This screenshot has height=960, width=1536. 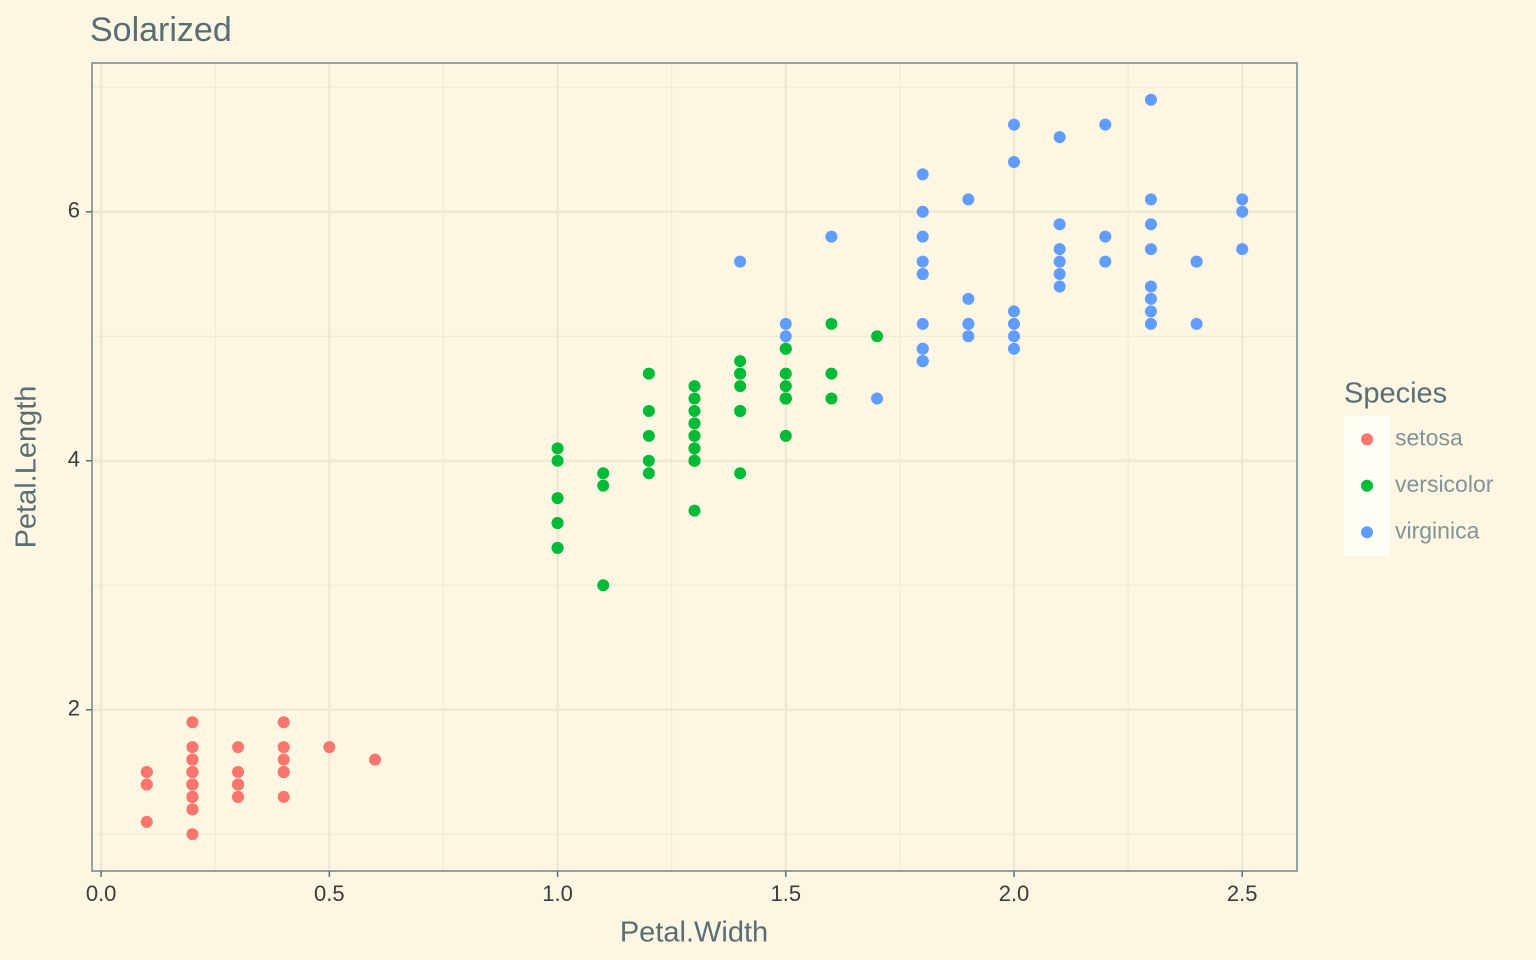 What do you see at coordinates (27, 467) in the screenshot?
I see `y-axis-label: Petal.Length` at bounding box center [27, 467].